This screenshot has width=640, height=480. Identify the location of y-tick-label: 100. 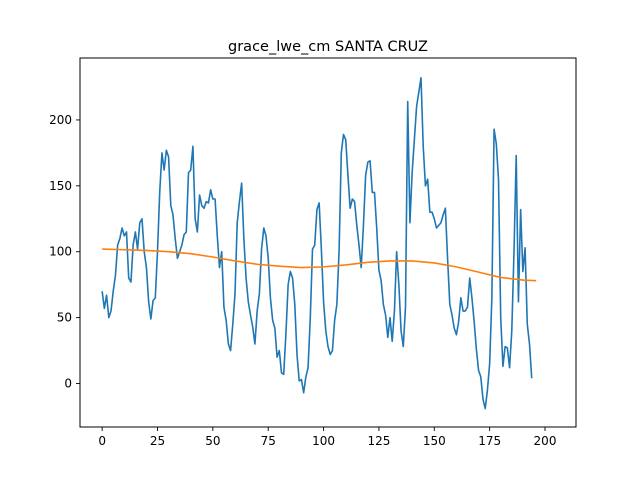
(60, 252).